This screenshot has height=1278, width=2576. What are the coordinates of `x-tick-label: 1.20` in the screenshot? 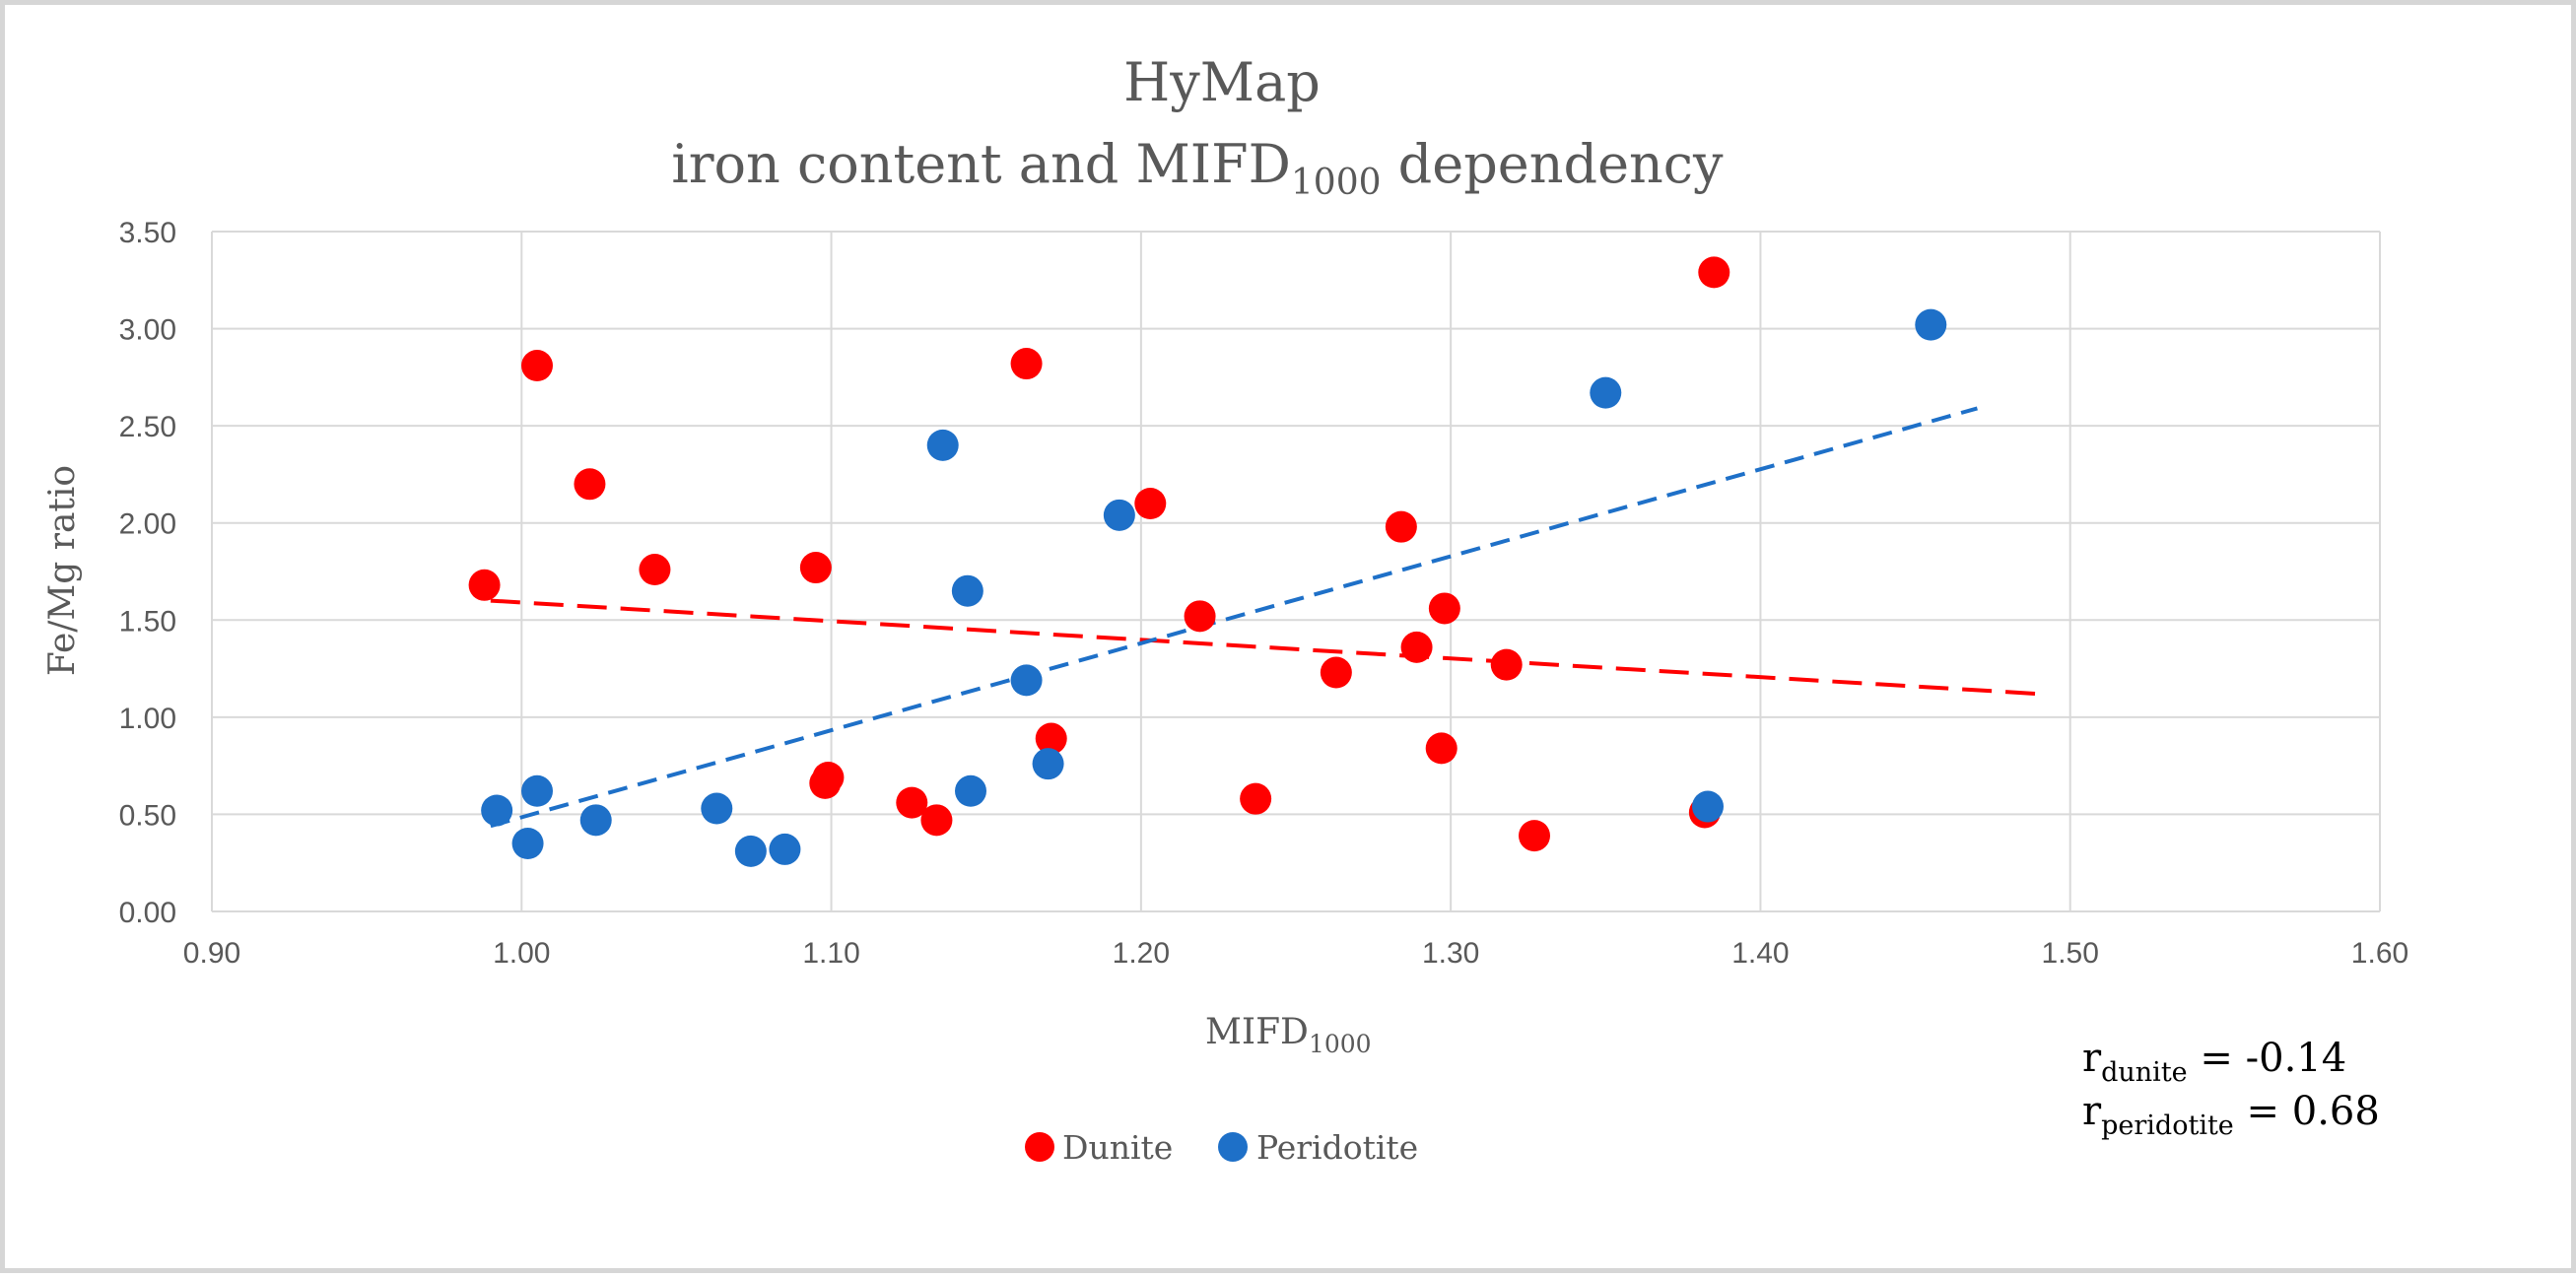 It's located at (1141, 953).